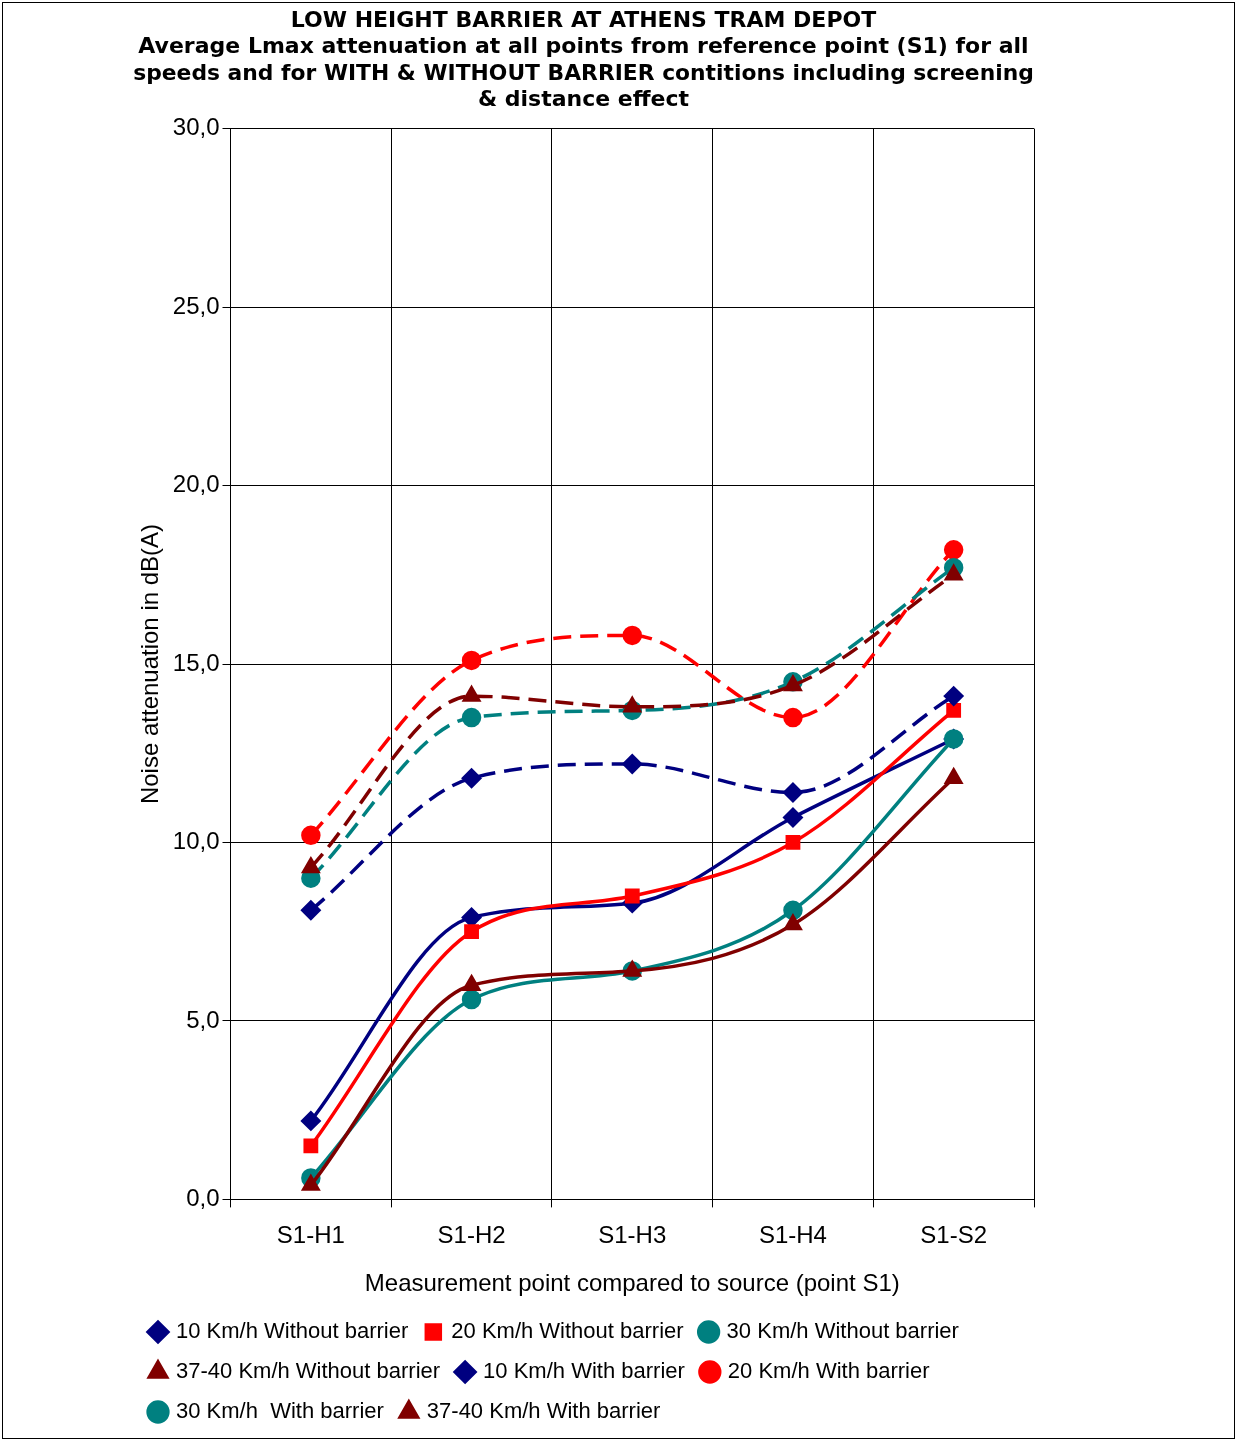  Describe the element at coordinates (280, 1411) in the screenshot. I see `legend-label: 30 Km/h With barrier` at that location.